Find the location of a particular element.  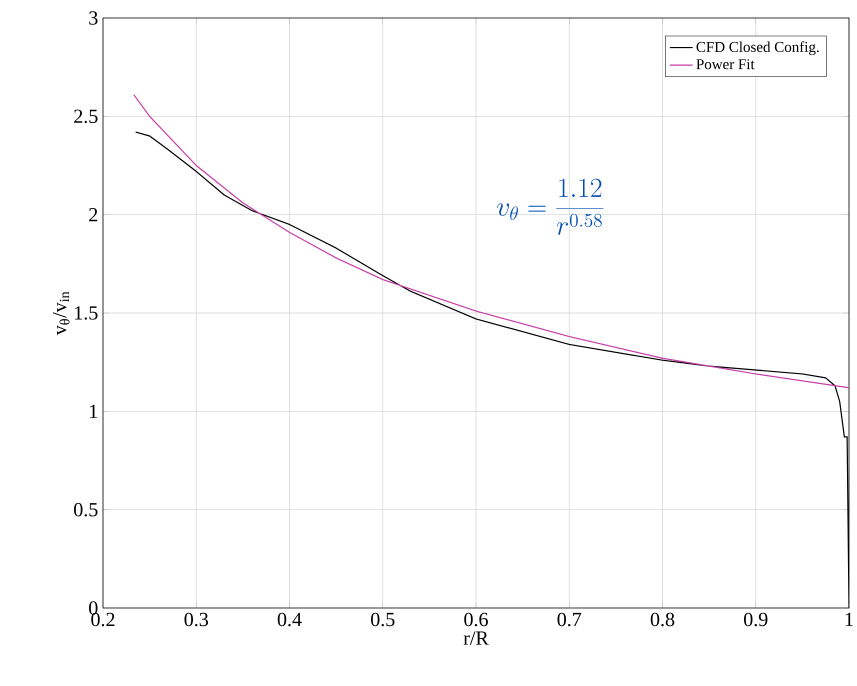

legend-label: Power Fit is located at coordinates (725, 64).